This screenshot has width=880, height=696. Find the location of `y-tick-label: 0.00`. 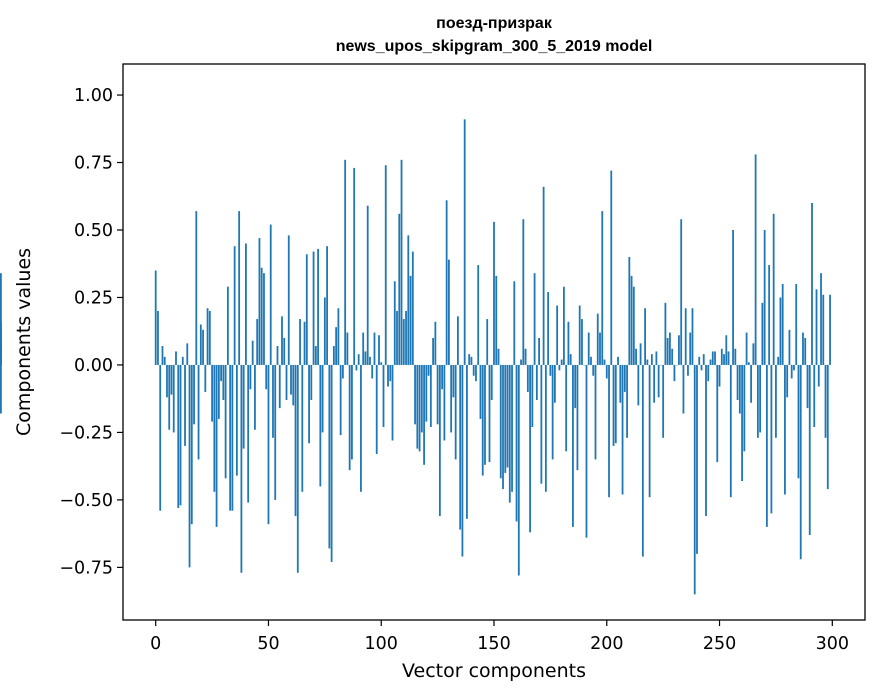

y-tick-label: 0.00 is located at coordinates (93, 366).